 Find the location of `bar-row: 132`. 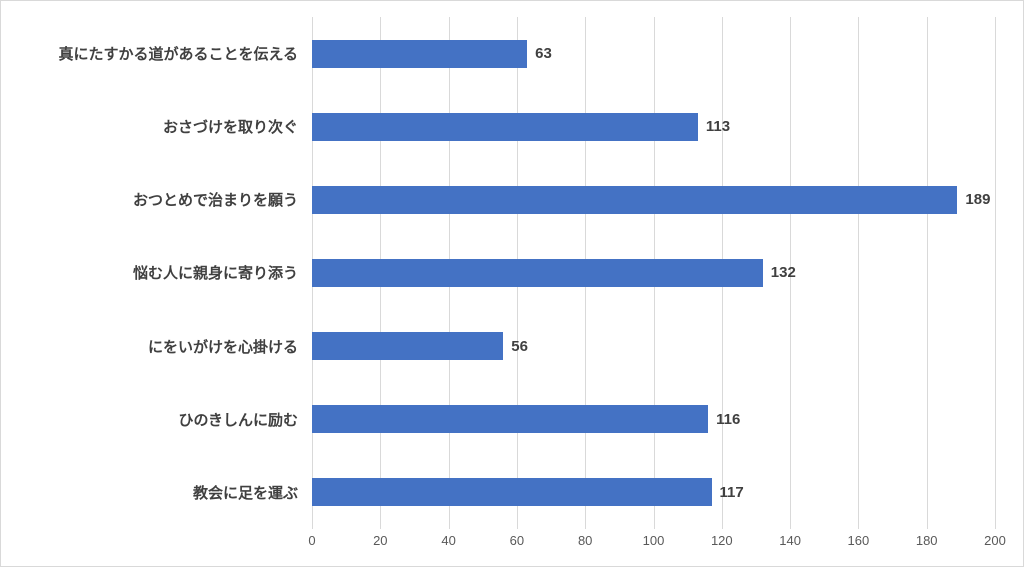

bar-row: 132 is located at coordinates (653, 272).